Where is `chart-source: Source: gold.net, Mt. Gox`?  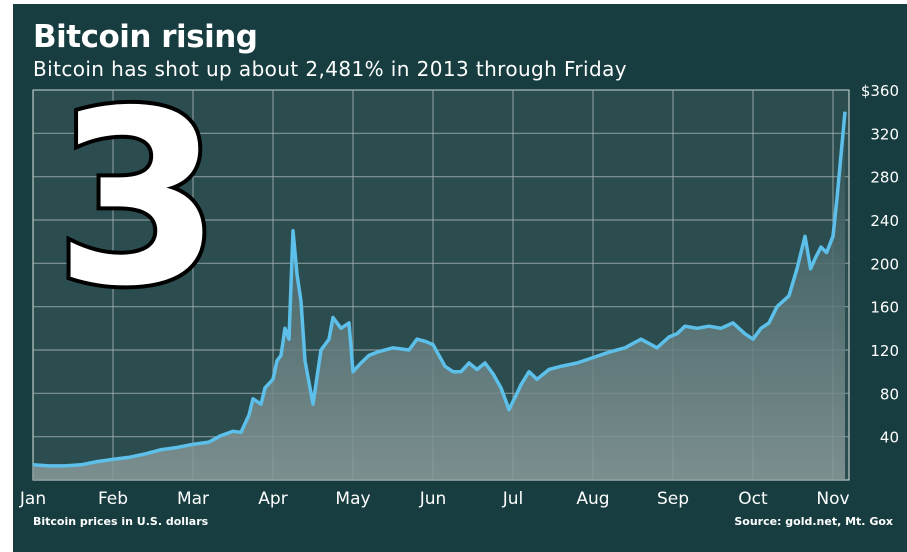 chart-source: Source: gold.net, Mt. Gox is located at coordinates (813, 521).